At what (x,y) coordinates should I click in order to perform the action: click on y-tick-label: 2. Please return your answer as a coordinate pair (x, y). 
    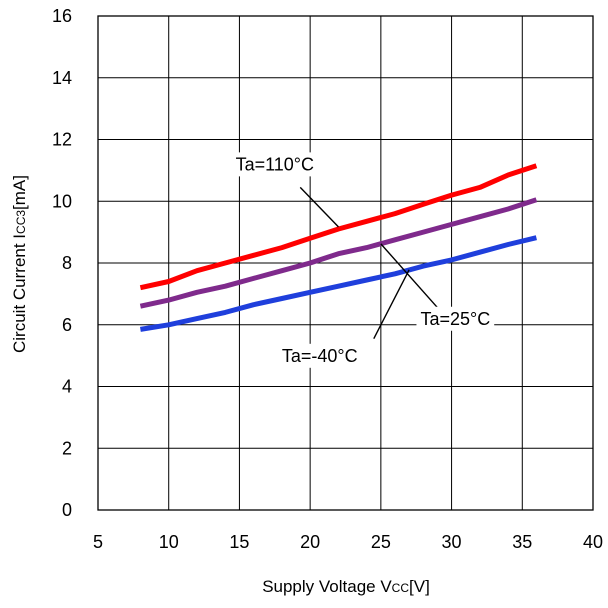
    Looking at the image, I should click on (67, 448).